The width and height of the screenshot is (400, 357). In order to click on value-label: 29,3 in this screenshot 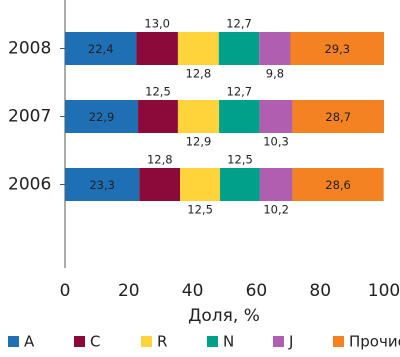, I will do `click(337, 49)`.